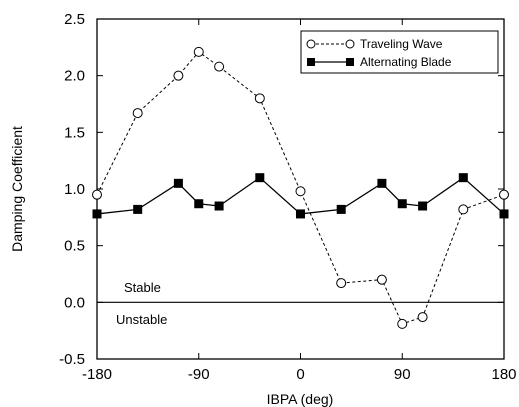  What do you see at coordinates (402, 374) in the screenshot?
I see `x-tick-label: 90` at bounding box center [402, 374].